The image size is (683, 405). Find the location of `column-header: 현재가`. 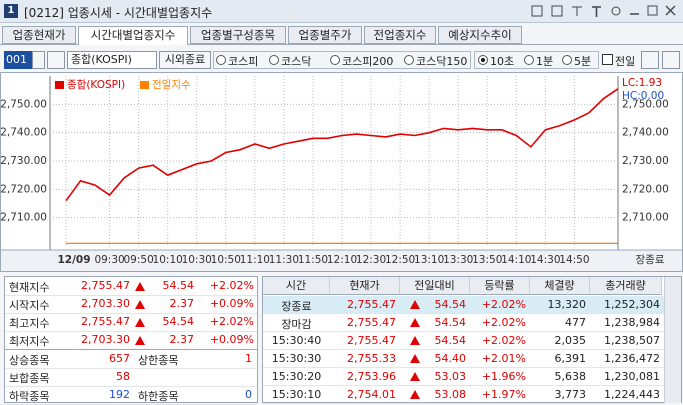

column-header: 현재가 is located at coordinates (365, 286).